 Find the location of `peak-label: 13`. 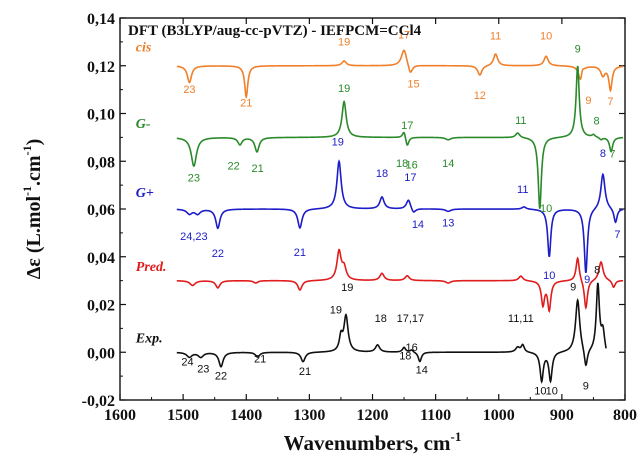

peak-label: 13 is located at coordinates (448, 224).